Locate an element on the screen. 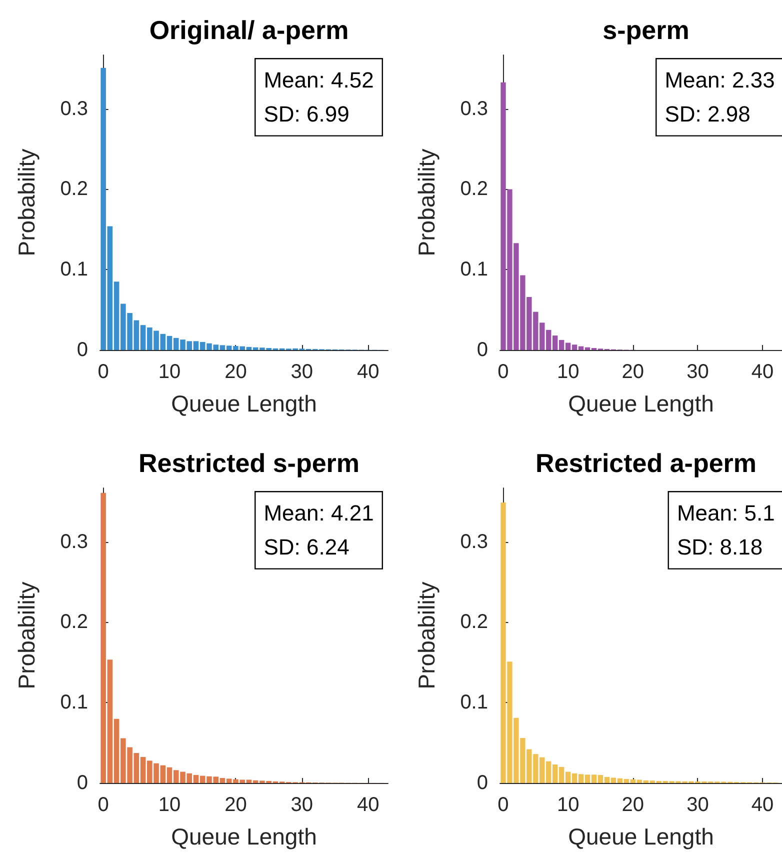  chart-title: Restricted s-perm is located at coordinates (249, 463).